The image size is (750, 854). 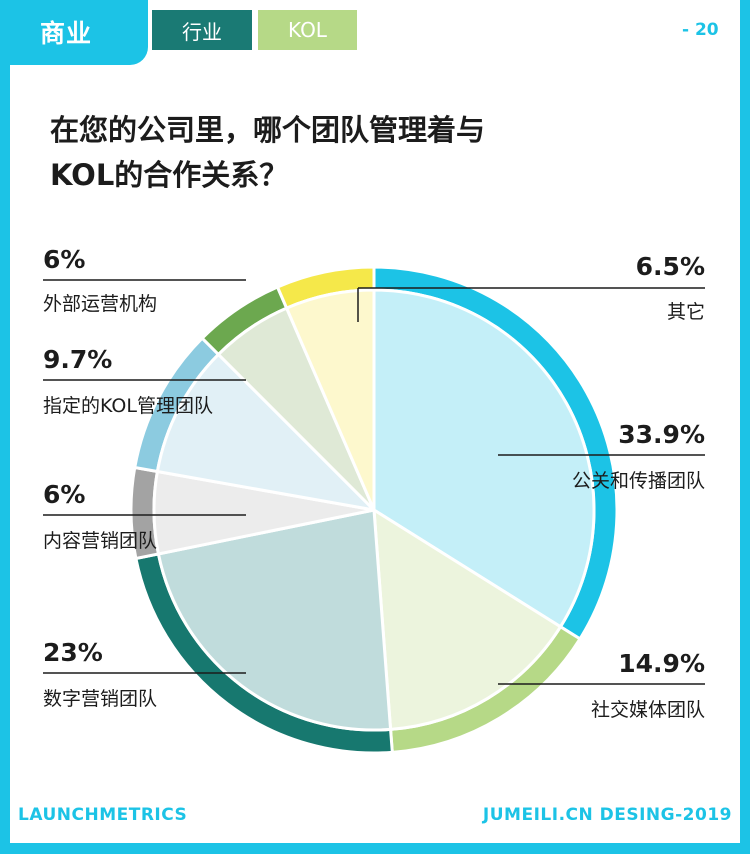 I want to click on data-label-value: 6.5%, so click(x=670, y=266).